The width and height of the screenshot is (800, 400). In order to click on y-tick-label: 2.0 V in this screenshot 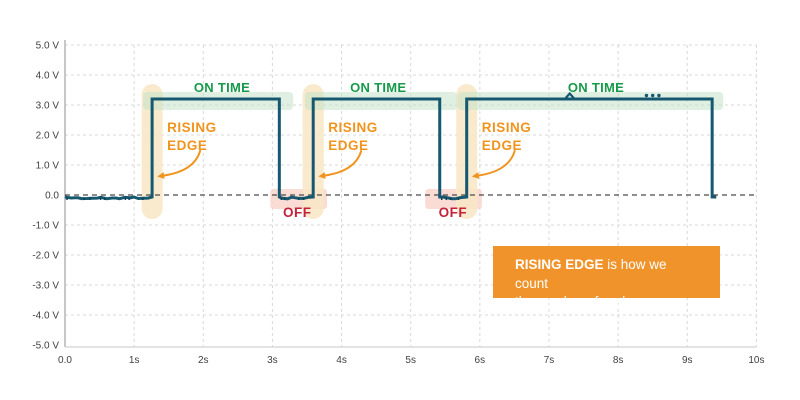, I will do `click(48, 136)`.